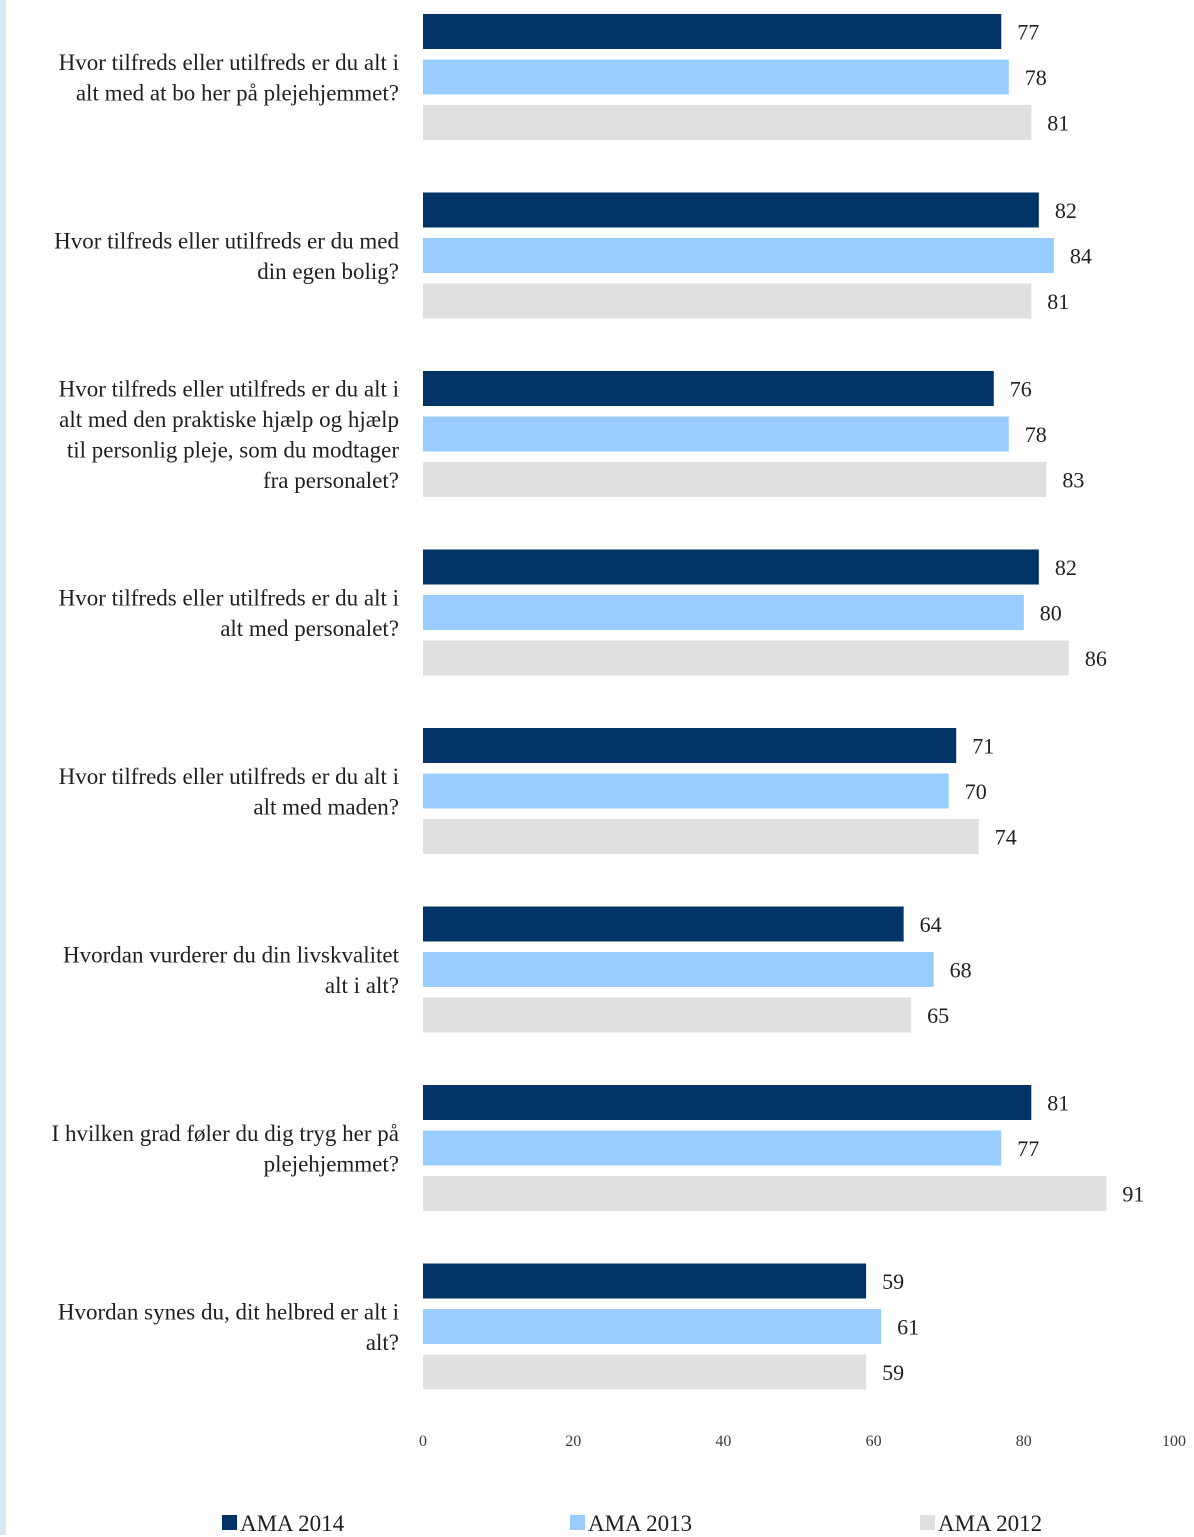  I want to click on category-label: fra personalet?, so click(331, 480).